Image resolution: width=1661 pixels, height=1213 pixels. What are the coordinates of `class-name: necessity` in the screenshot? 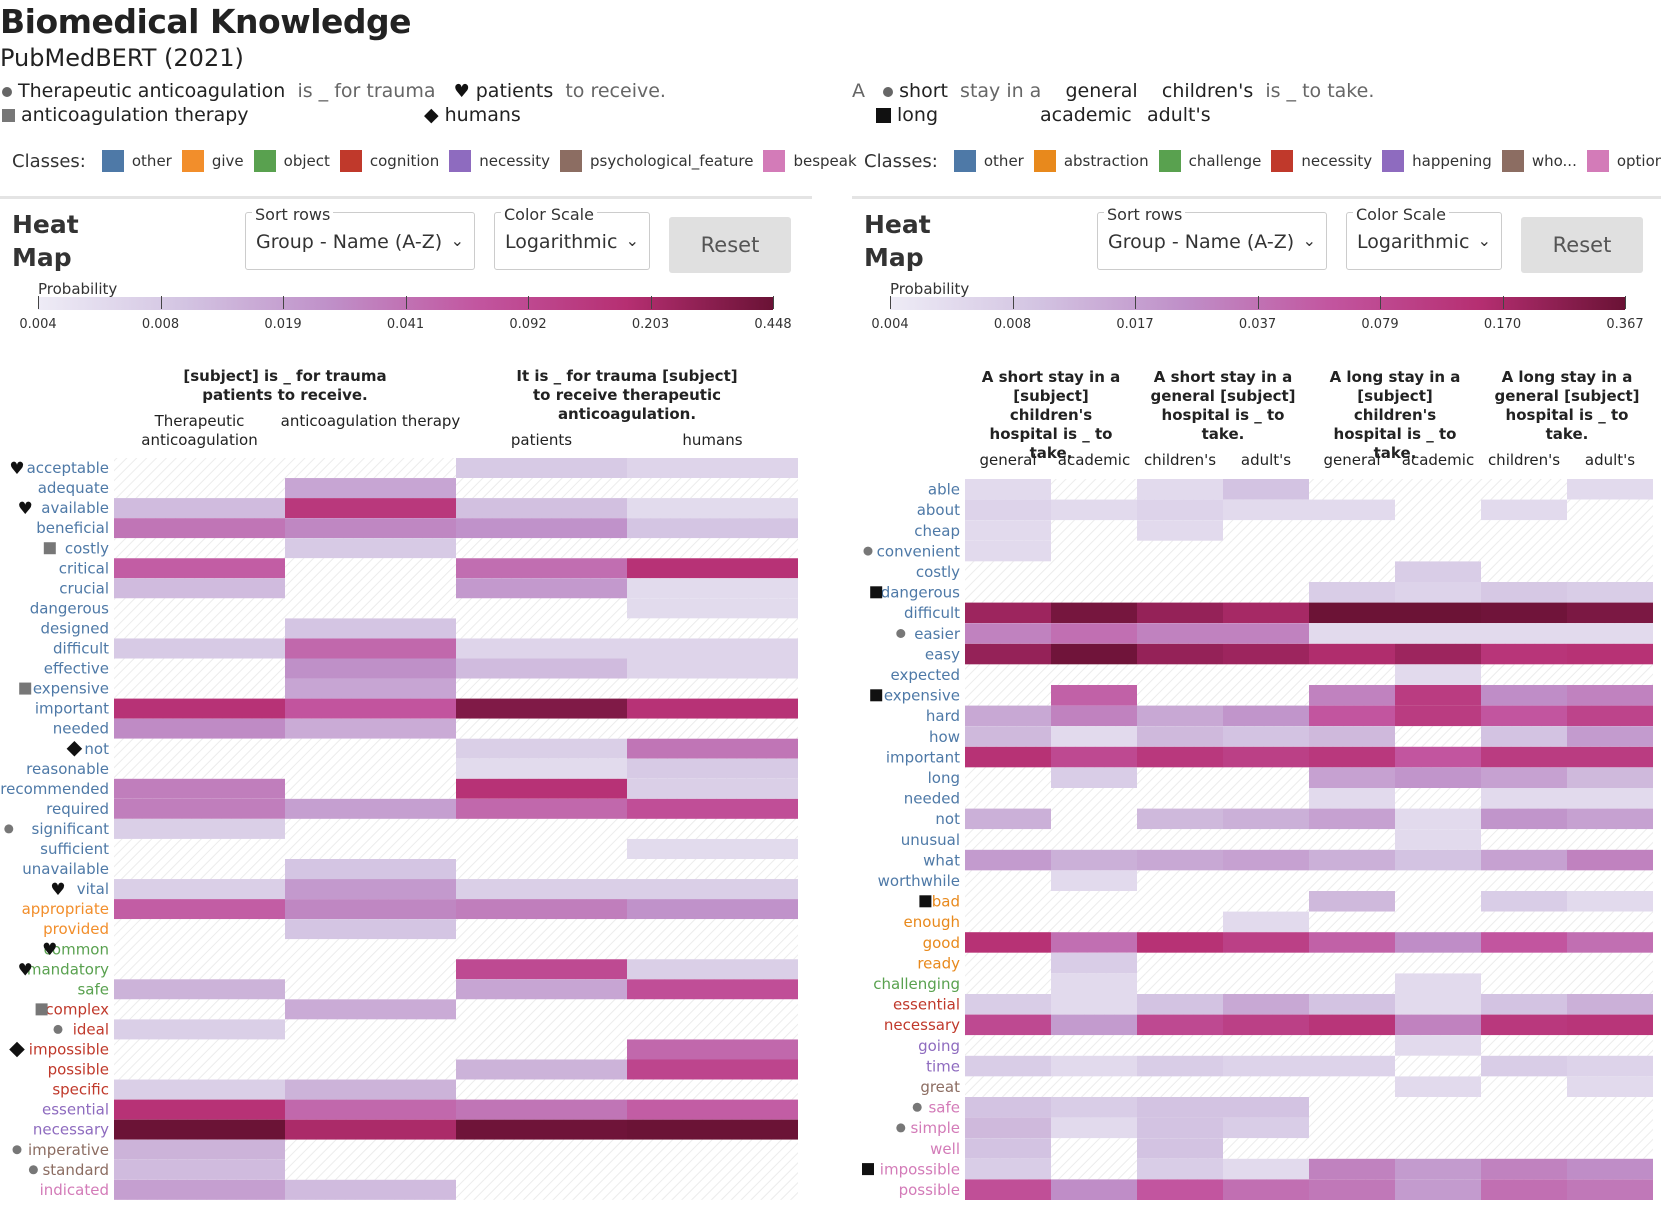 It's located at (1337, 161).